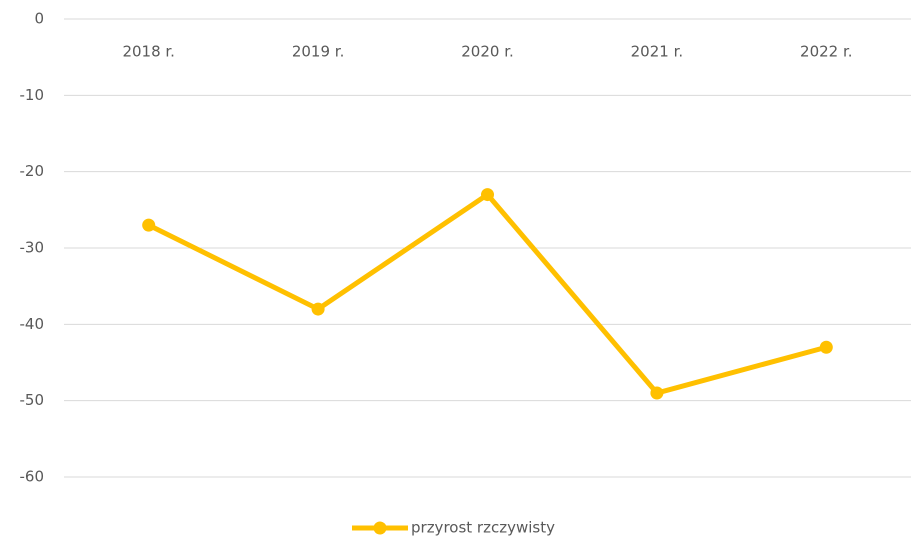 This screenshot has height=540, width=911. What do you see at coordinates (483, 528) in the screenshot?
I see `legend-label: przyrost rzczywisty` at bounding box center [483, 528].